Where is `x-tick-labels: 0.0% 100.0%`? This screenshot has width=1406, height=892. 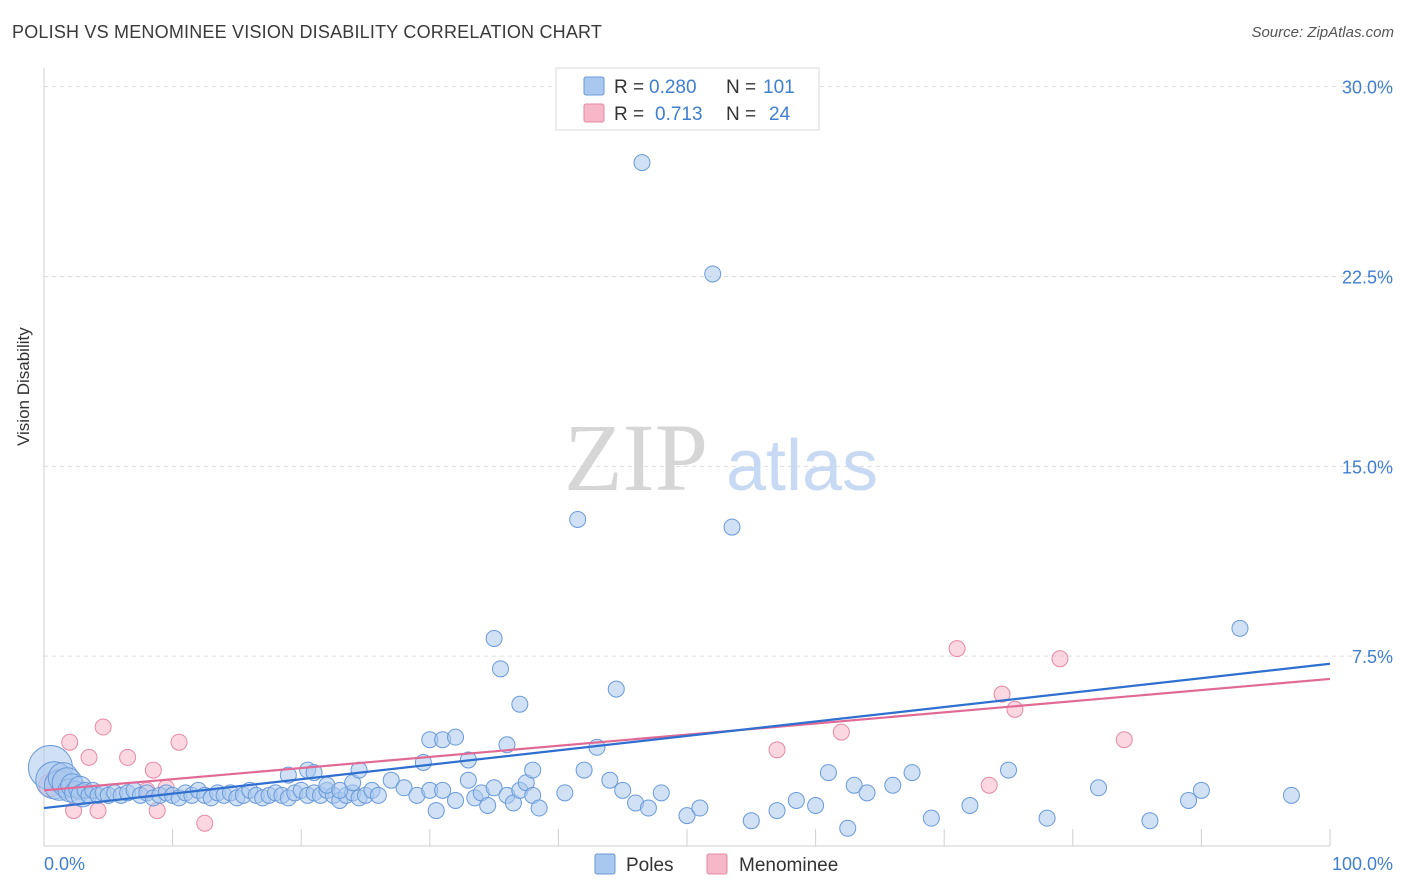
x-tick-labels: 0.0% 100.0% is located at coordinates (718, 864).